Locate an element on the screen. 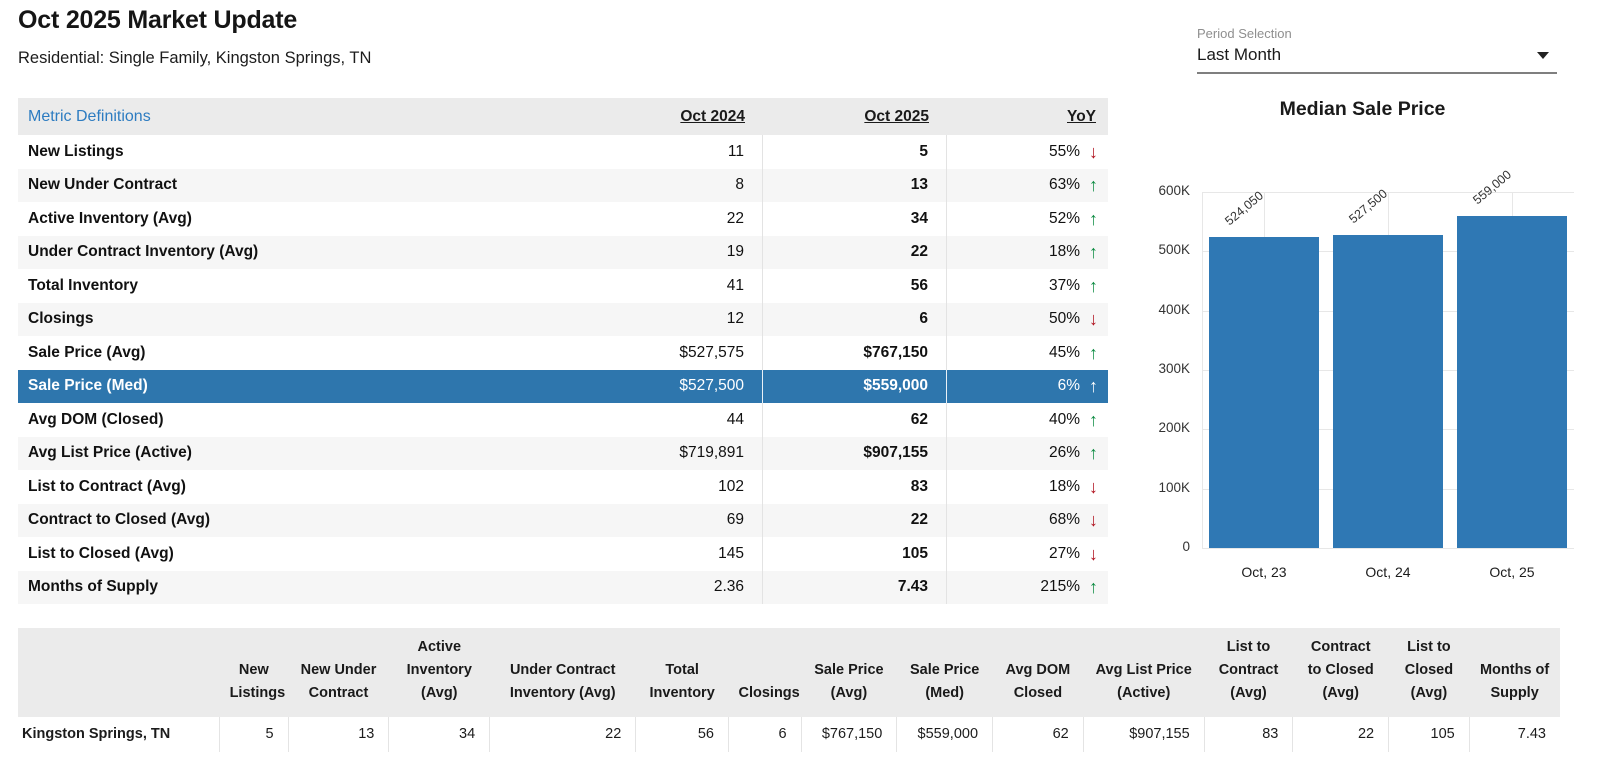 This screenshot has height=762, width=1600. oct-2024-value: $527,500 is located at coordinates (615, 386).